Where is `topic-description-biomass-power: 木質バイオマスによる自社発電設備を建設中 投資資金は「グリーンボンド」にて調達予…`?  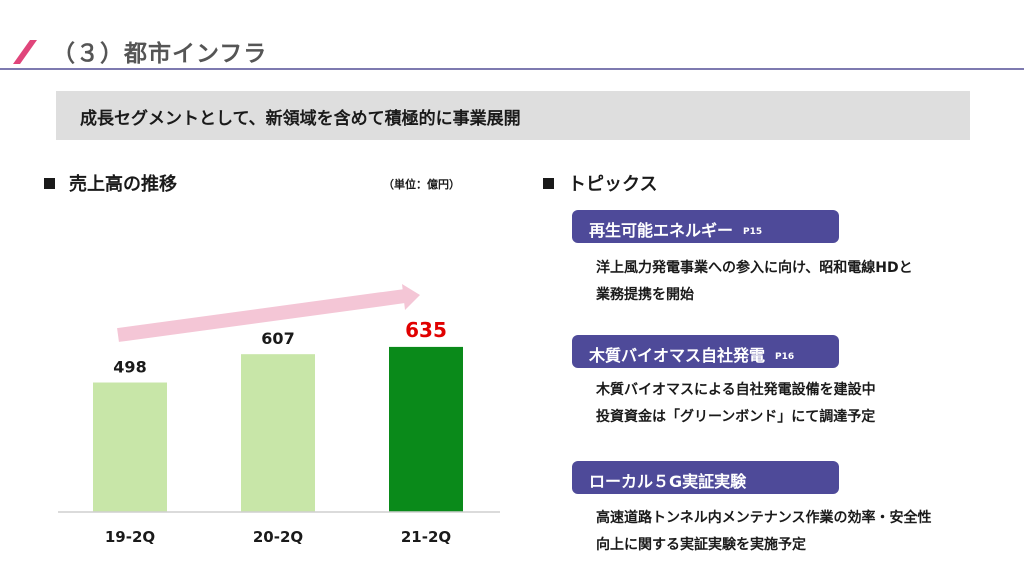
topic-description-biomass-power: 木質バイオマスによる自社発電設備を建設中 投資資金は「グリーンボンド」にて調達予… is located at coordinates (736, 404).